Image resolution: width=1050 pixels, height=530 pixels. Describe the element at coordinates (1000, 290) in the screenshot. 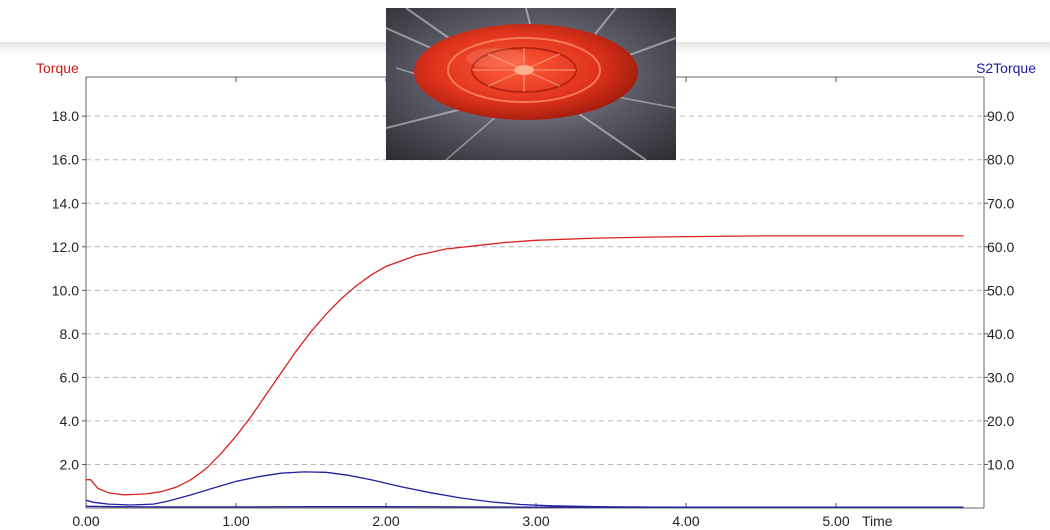

I see `right-tick-label: 50.0` at that location.